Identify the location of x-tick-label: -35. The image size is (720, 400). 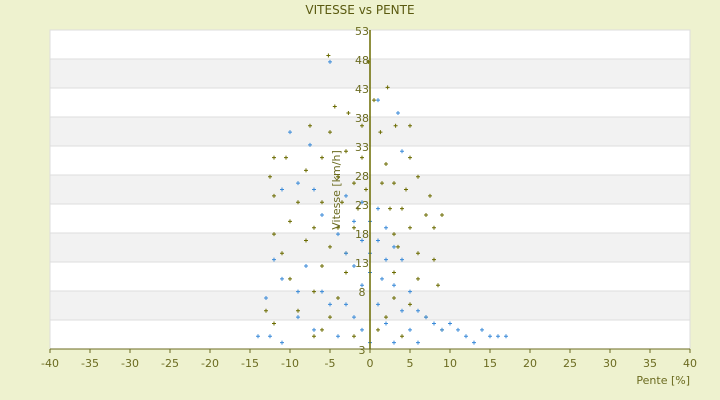
(90, 363).